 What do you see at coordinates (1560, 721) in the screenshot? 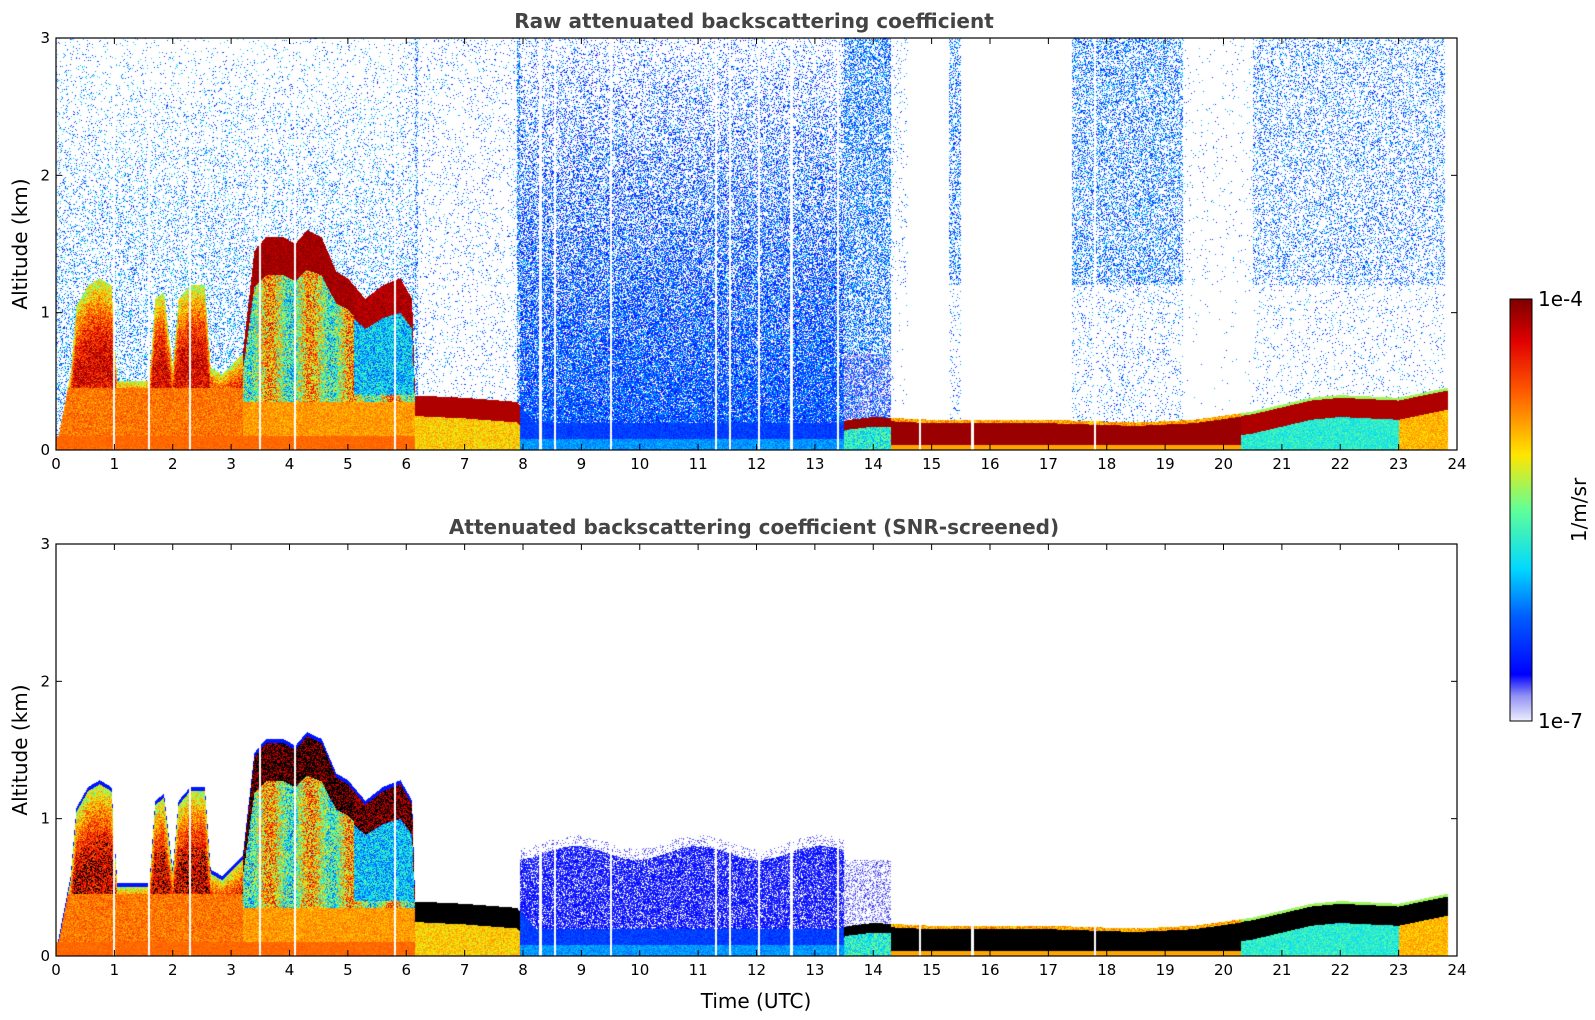
I see `colorbar-min-label: 1e-7` at bounding box center [1560, 721].